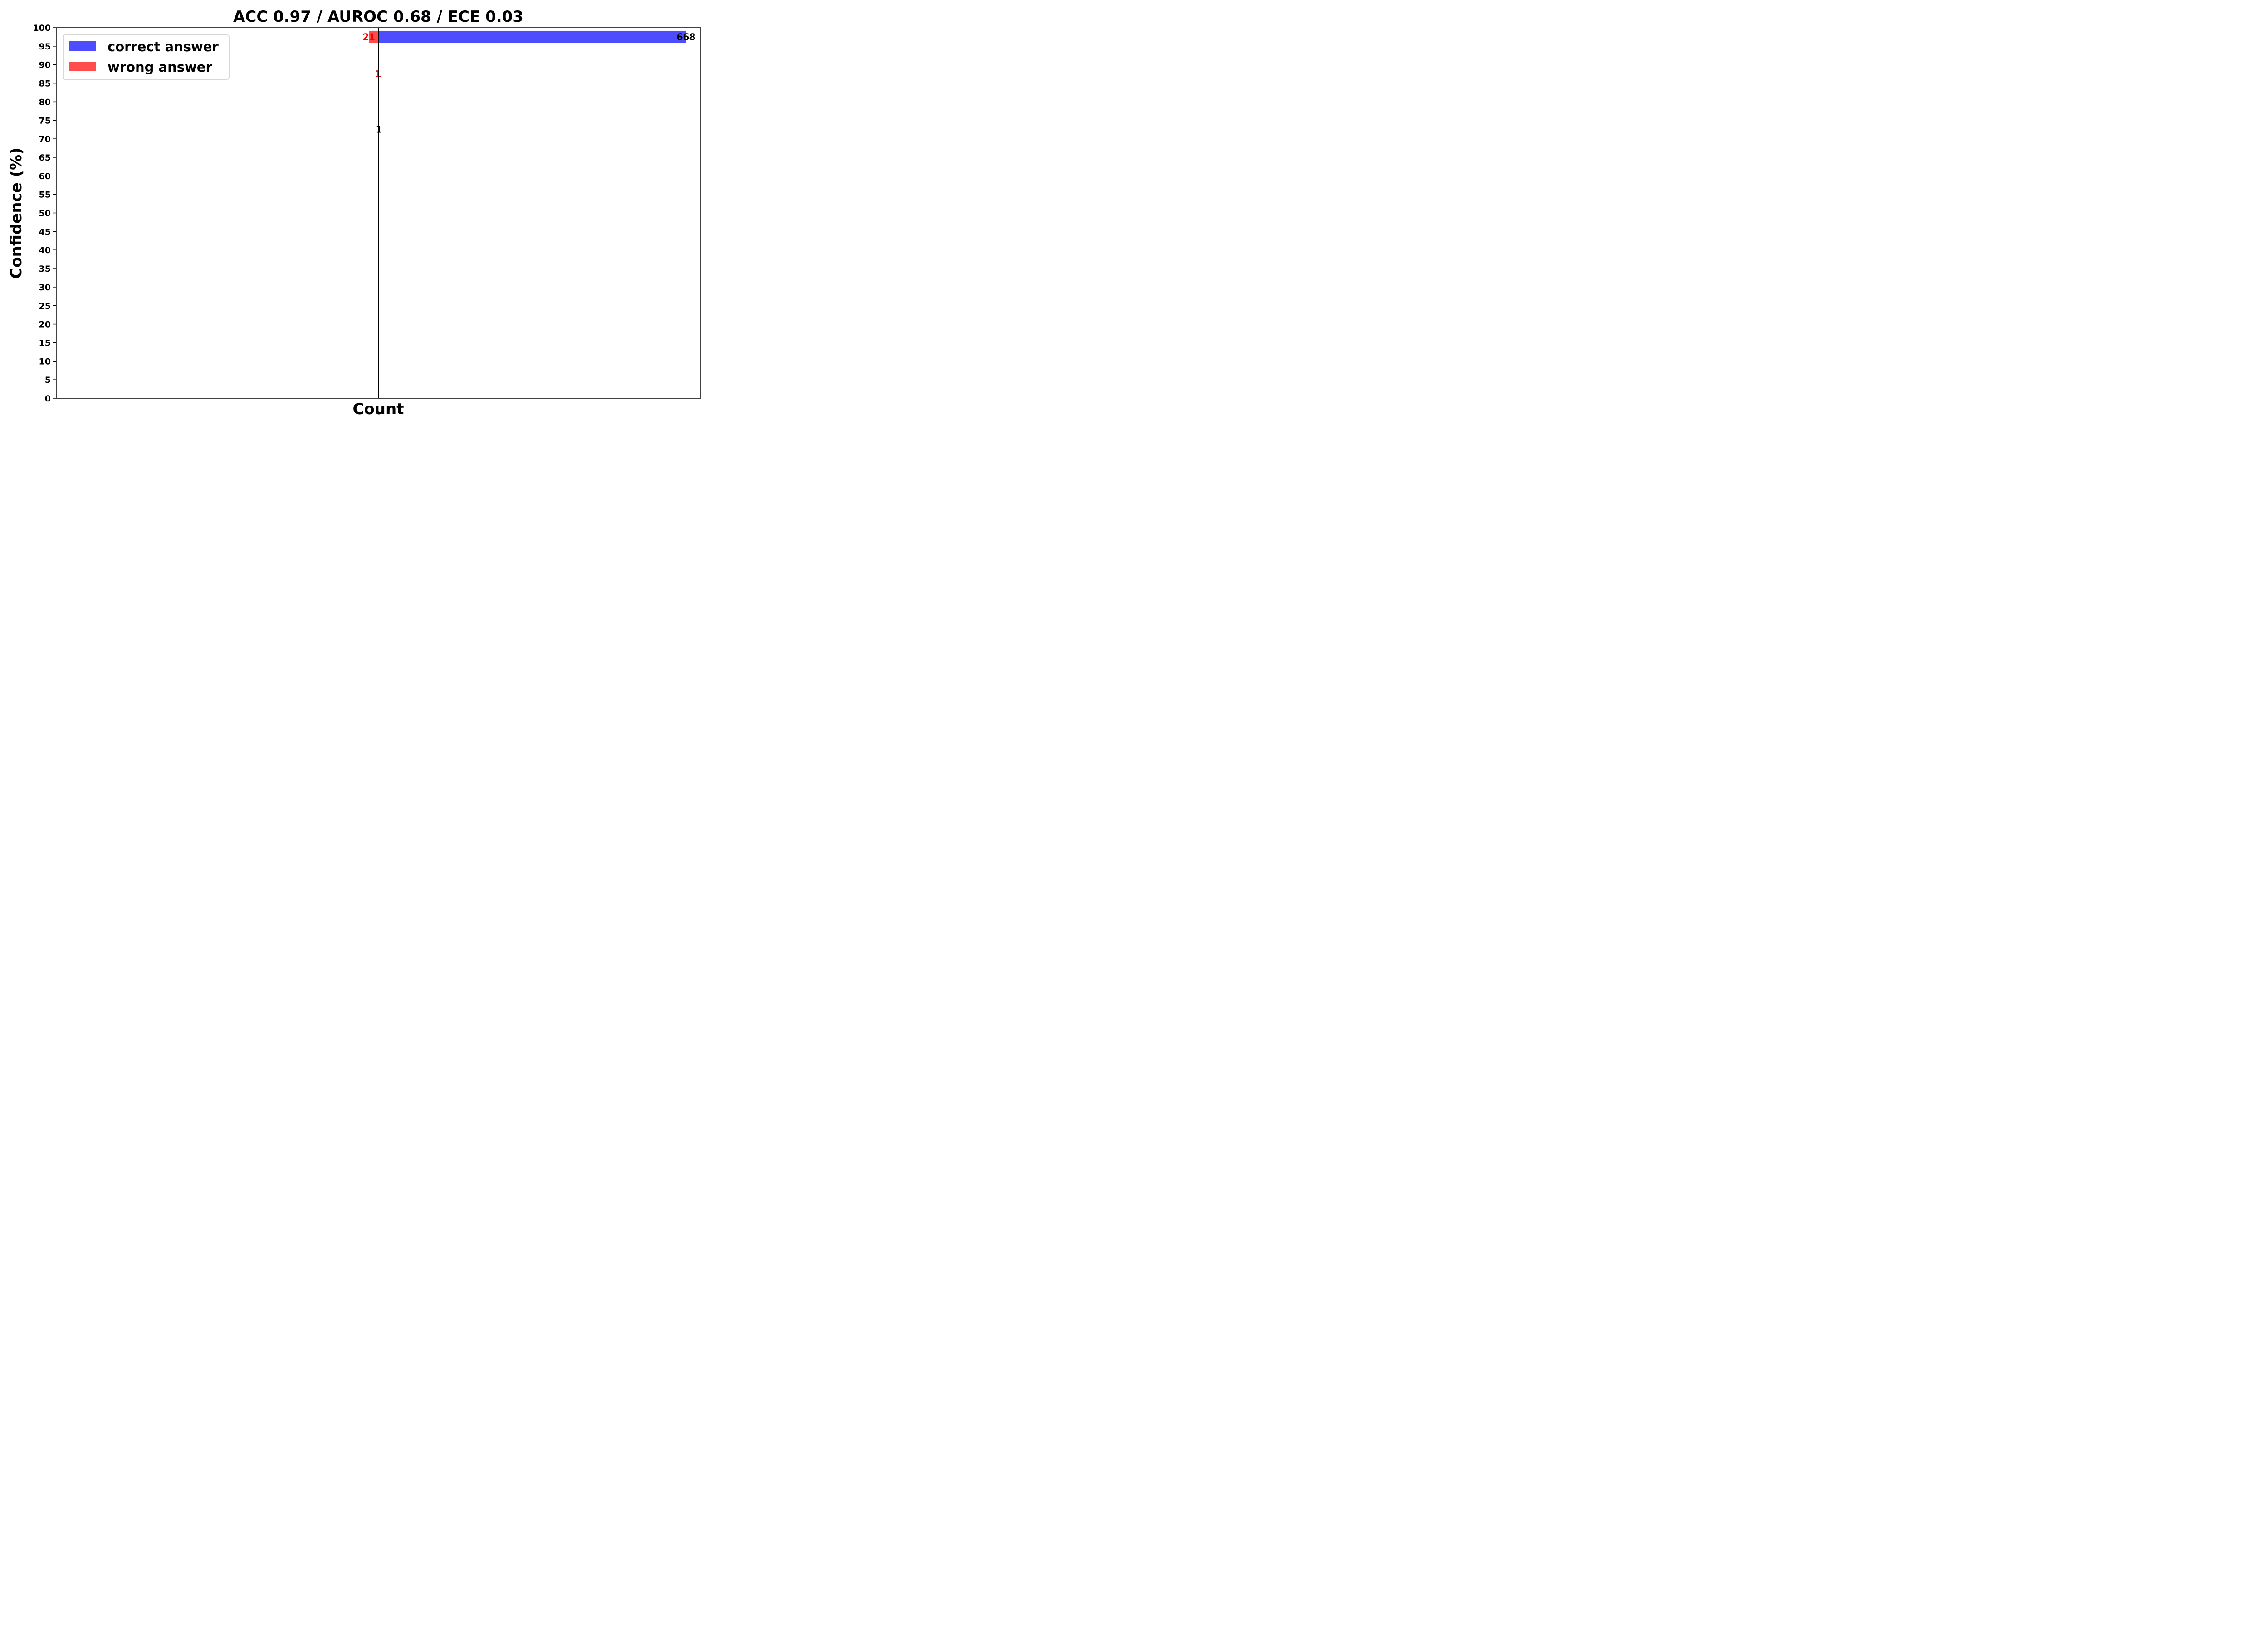  Describe the element at coordinates (45, 288) in the screenshot. I see `y-tick-label: 30` at that location.